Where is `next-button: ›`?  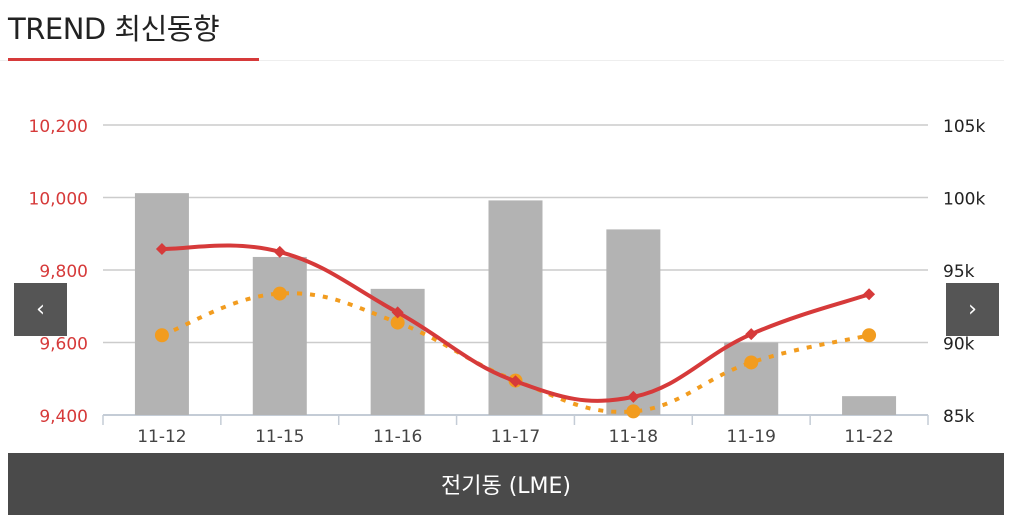
next-button: › is located at coordinates (972, 309).